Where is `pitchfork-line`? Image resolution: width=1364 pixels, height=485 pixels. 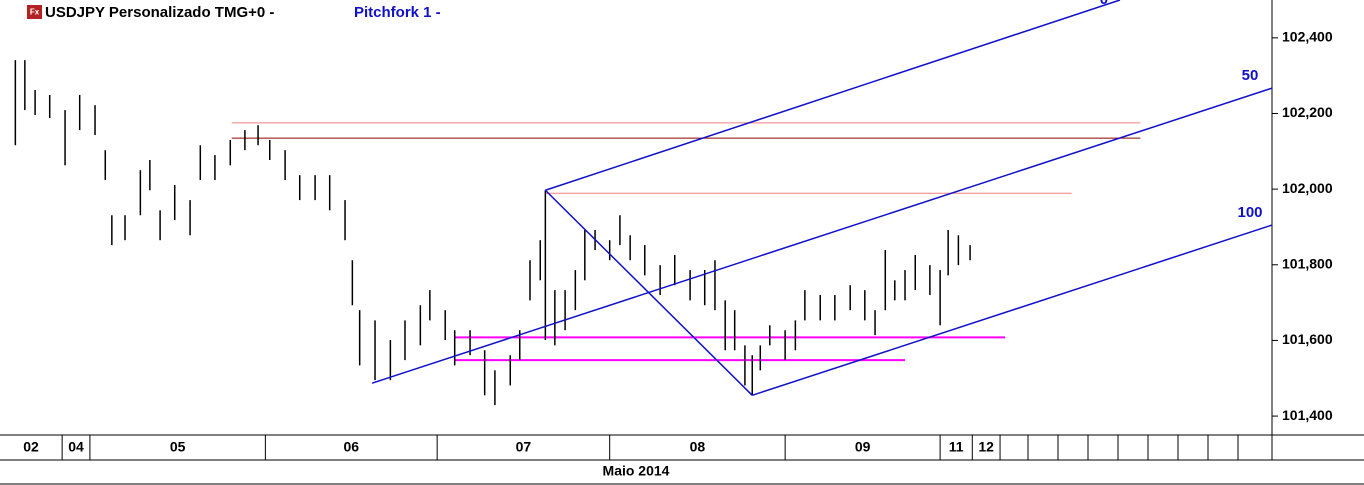
pitchfork-line is located at coordinates (1012, 310).